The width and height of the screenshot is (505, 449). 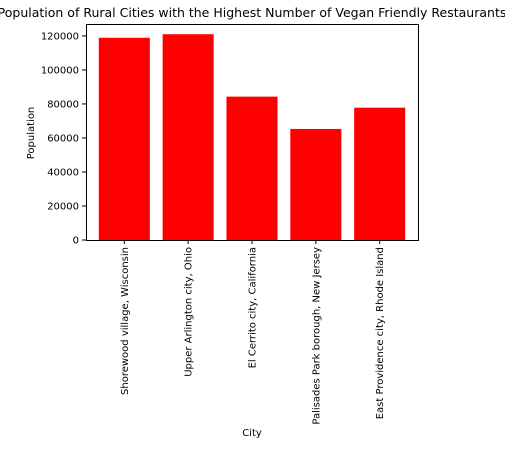 What do you see at coordinates (31, 133) in the screenshot?
I see `y-axis-label: Population` at bounding box center [31, 133].